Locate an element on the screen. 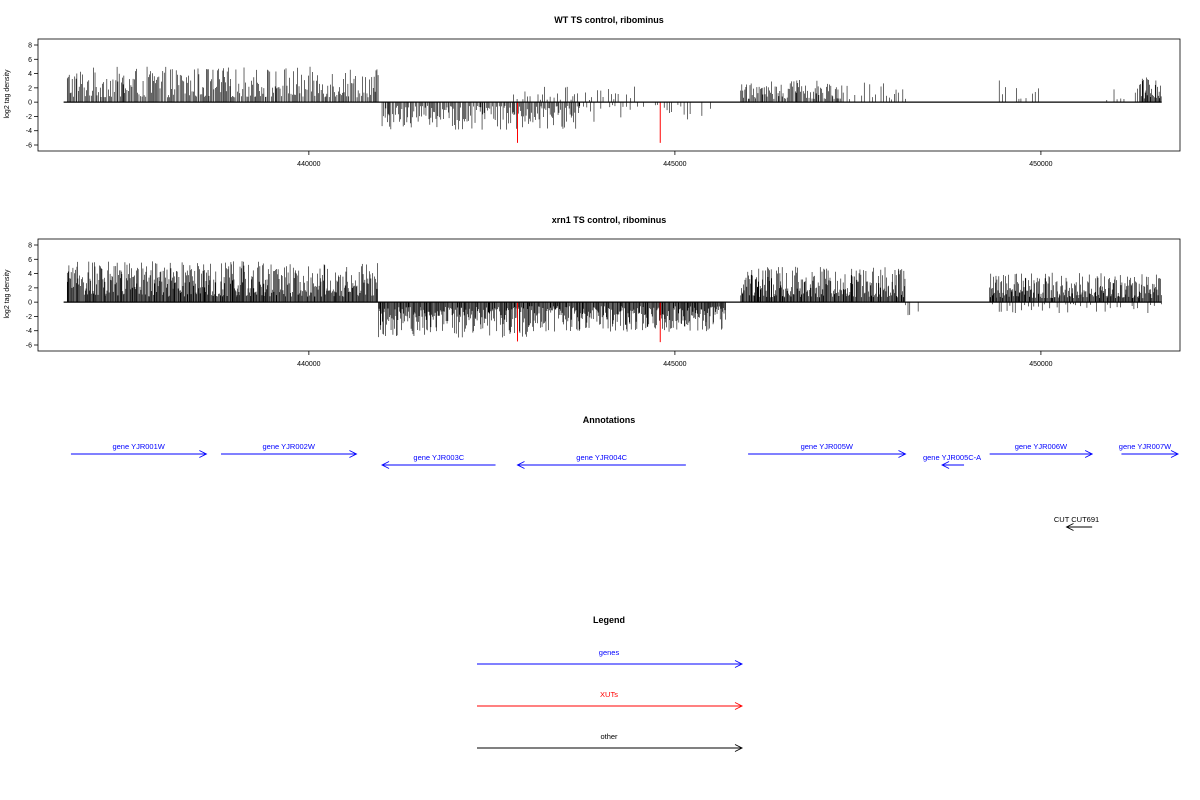 This screenshot has height=800, width=1200. xrn1-highlight-bars is located at coordinates (588, 322).